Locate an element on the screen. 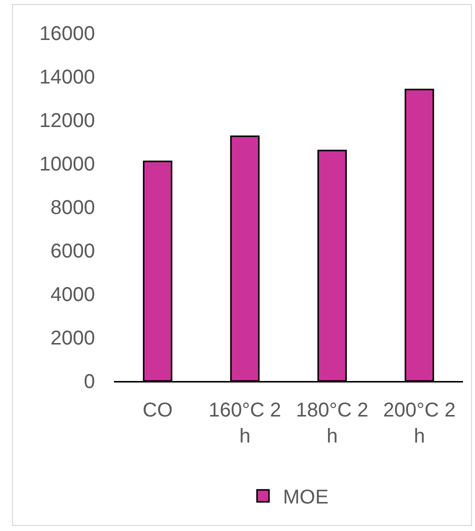 The width and height of the screenshot is (475, 531). legend-label: MOE is located at coordinates (306, 497).